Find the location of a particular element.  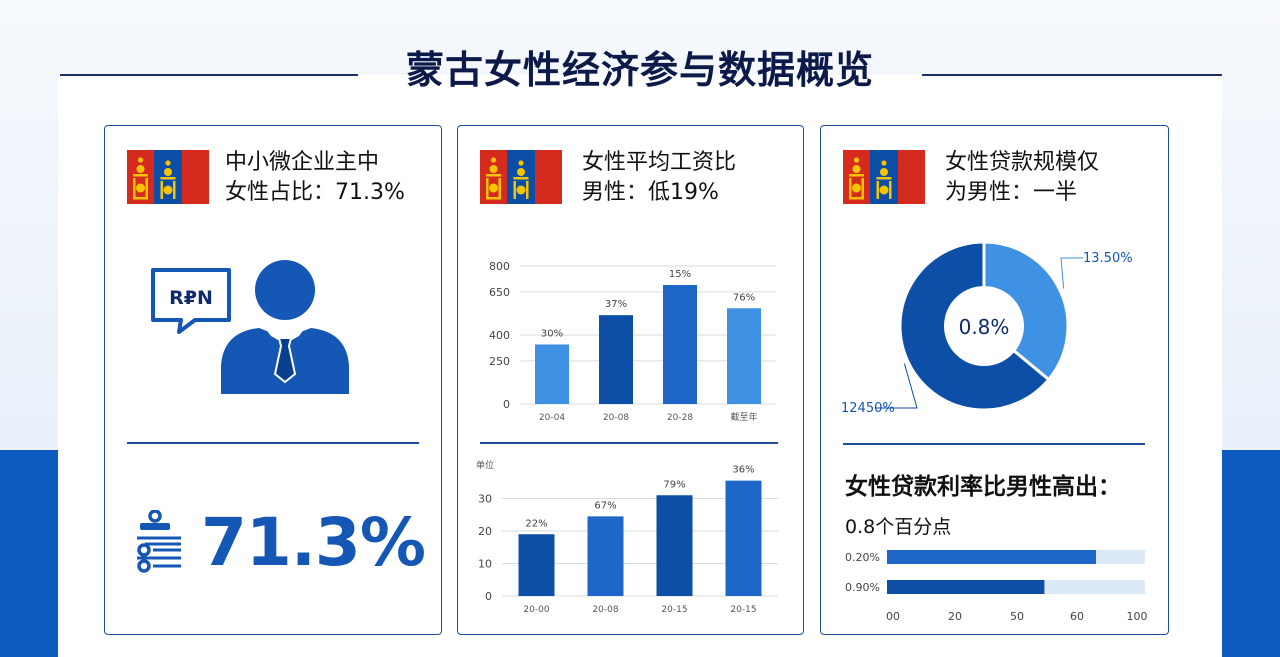

y-tick-label: 650 is located at coordinates (499, 292).